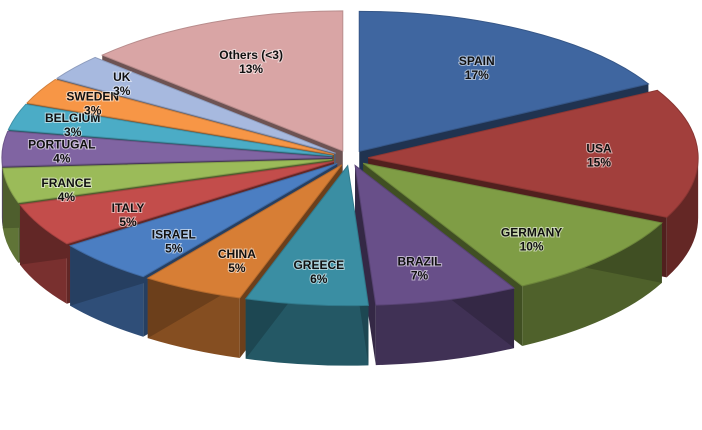 This screenshot has width=702, height=430. What do you see at coordinates (92, 96) in the screenshot?
I see `slice-label-sweden: SWEDEN` at bounding box center [92, 96].